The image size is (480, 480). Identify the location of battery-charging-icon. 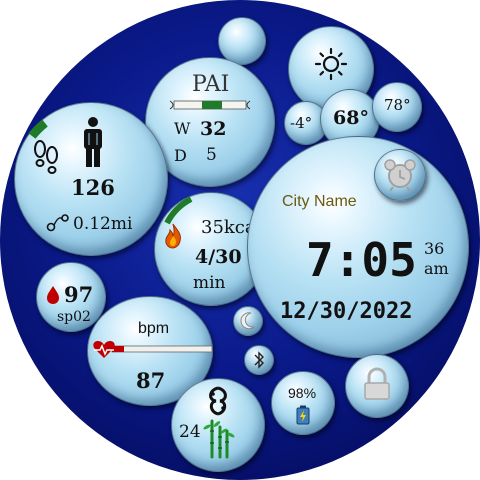
(303, 415).